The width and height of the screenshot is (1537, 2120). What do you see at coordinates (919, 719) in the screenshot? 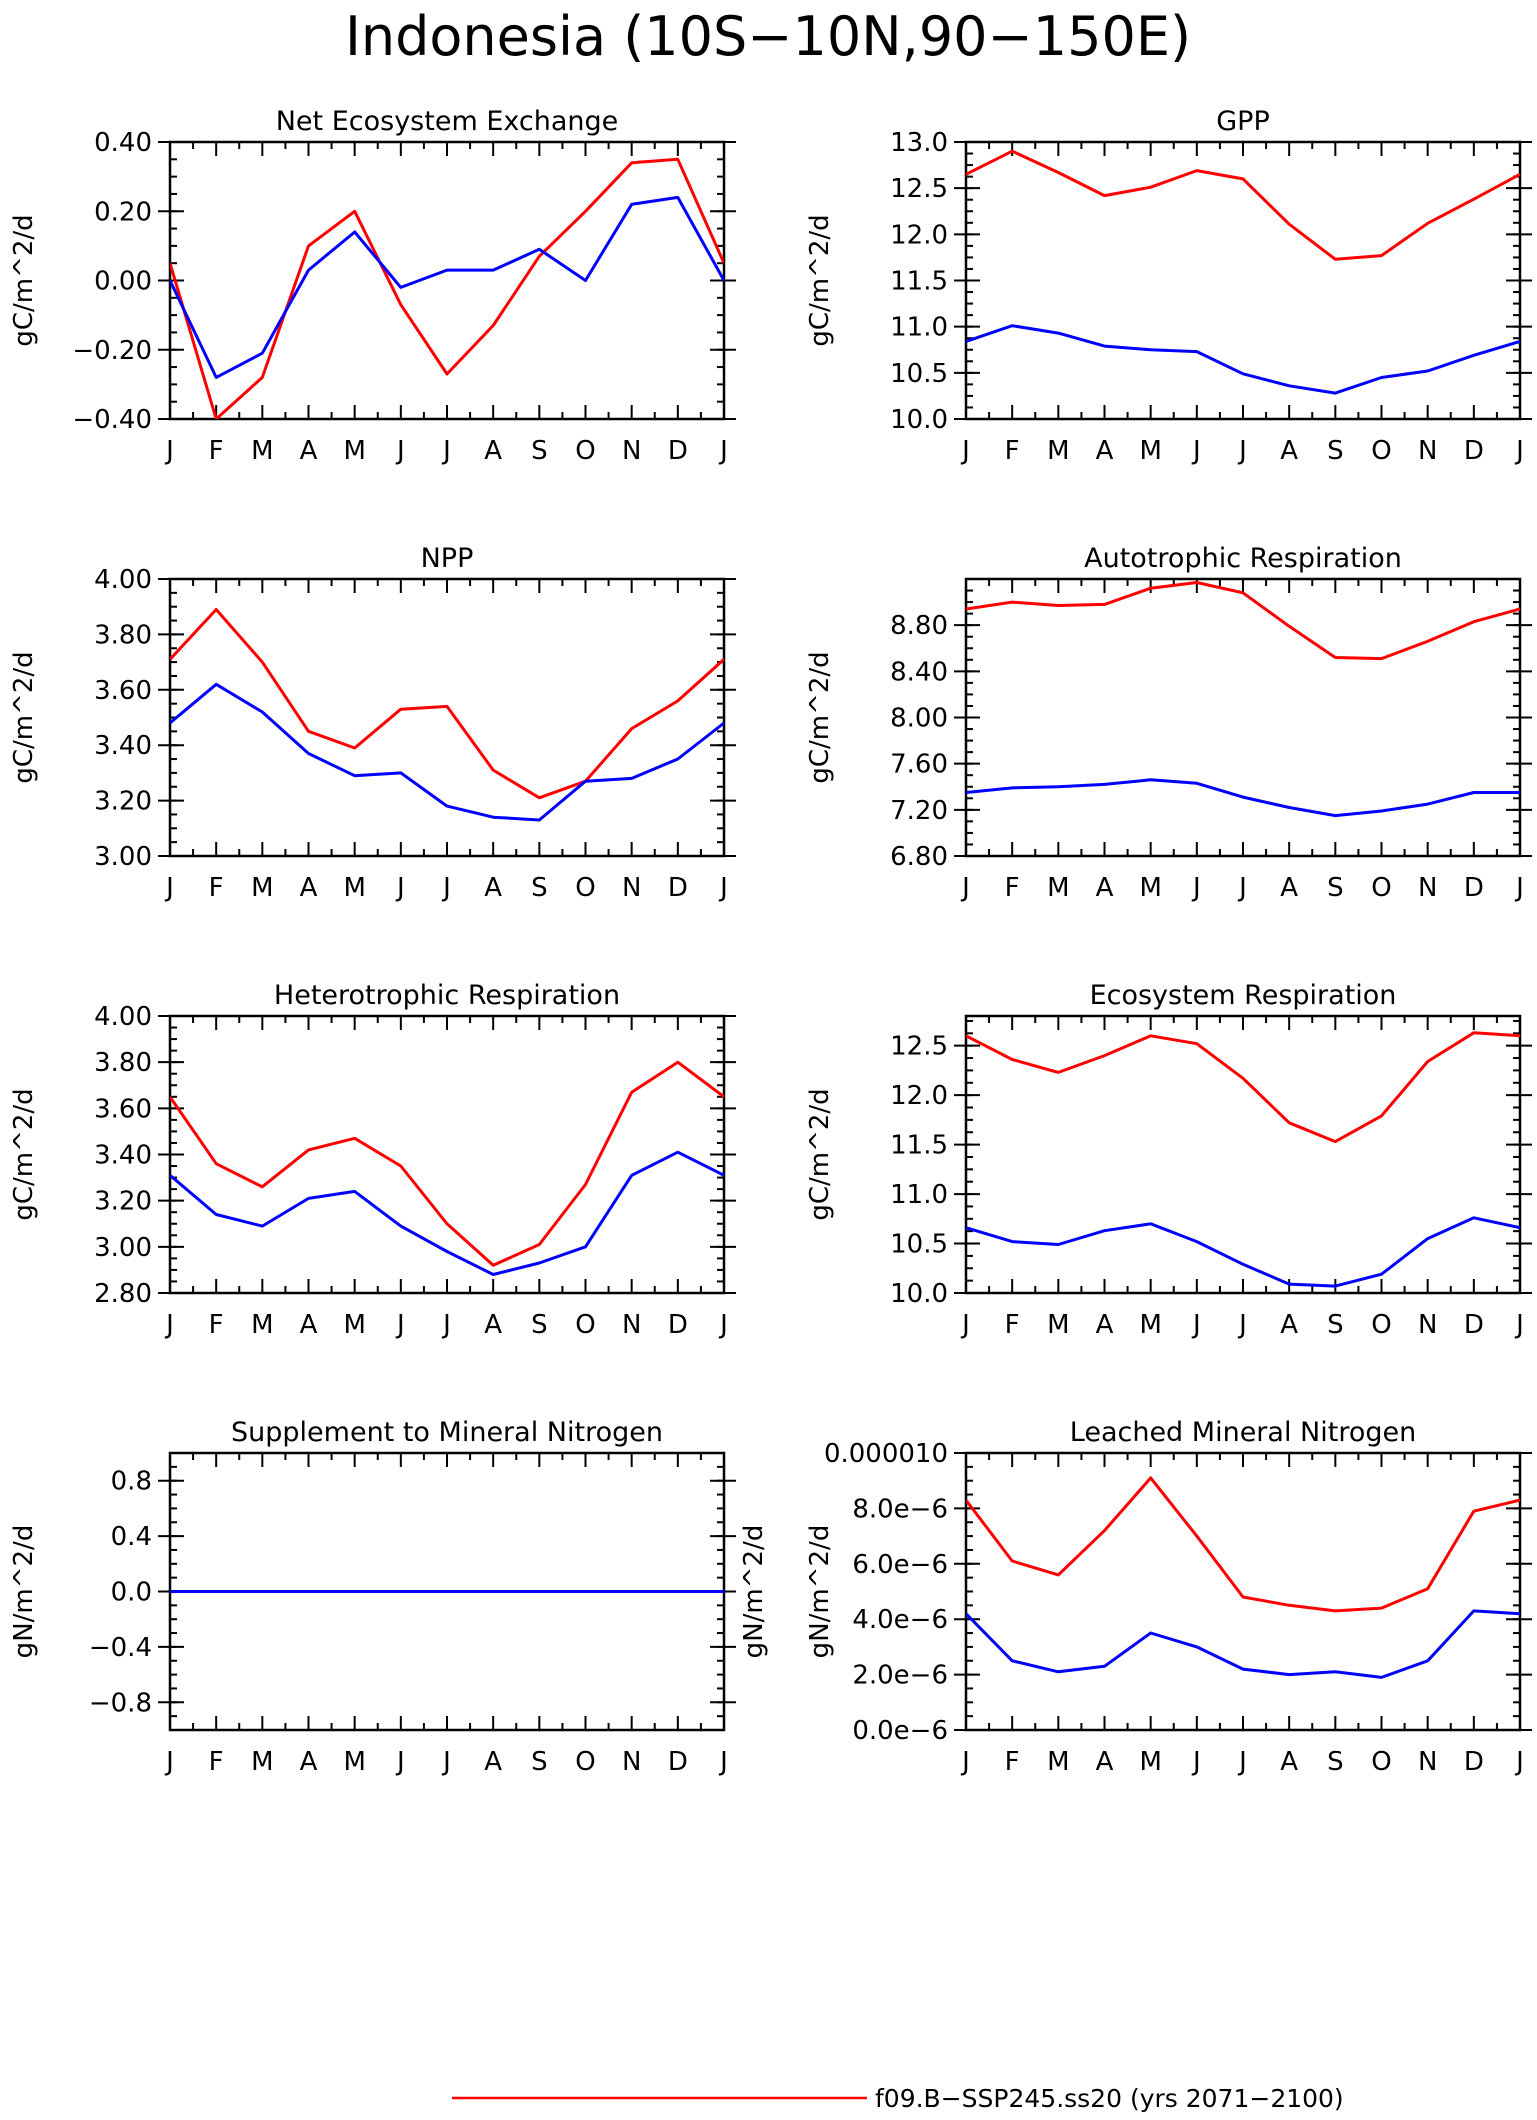
I see `y-tick-label: 8.00` at bounding box center [919, 719].